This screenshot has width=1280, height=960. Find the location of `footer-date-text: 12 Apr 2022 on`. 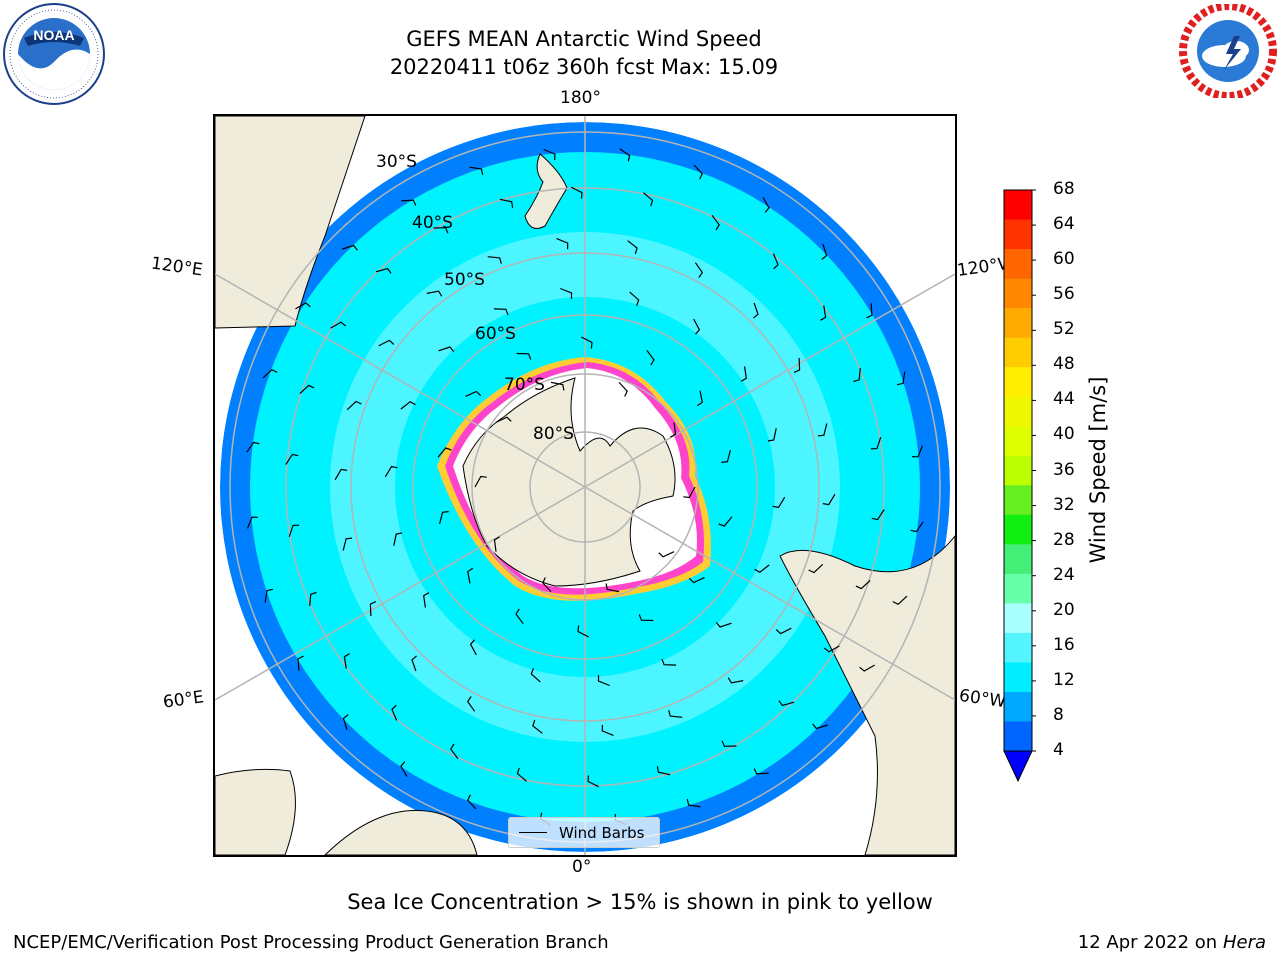

footer-date-text: 12 Apr 2022 on is located at coordinates (1150, 942).